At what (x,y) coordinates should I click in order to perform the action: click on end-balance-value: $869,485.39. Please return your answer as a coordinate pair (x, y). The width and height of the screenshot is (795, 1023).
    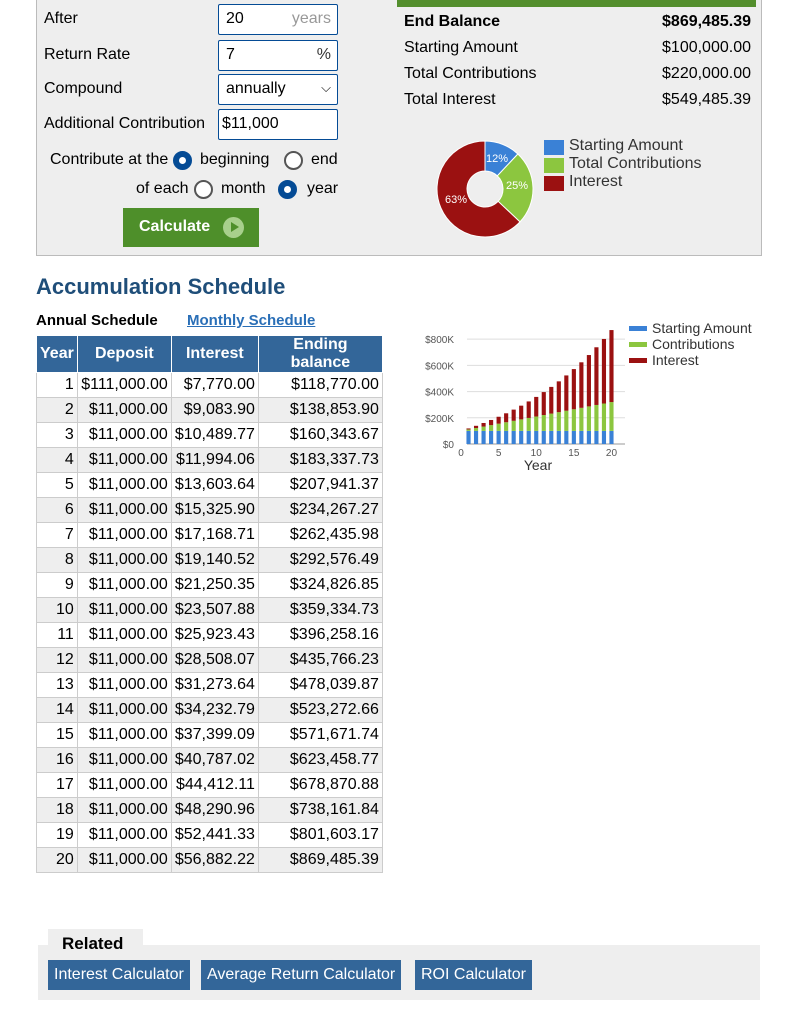
    Looking at the image, I should click on (706, 21).